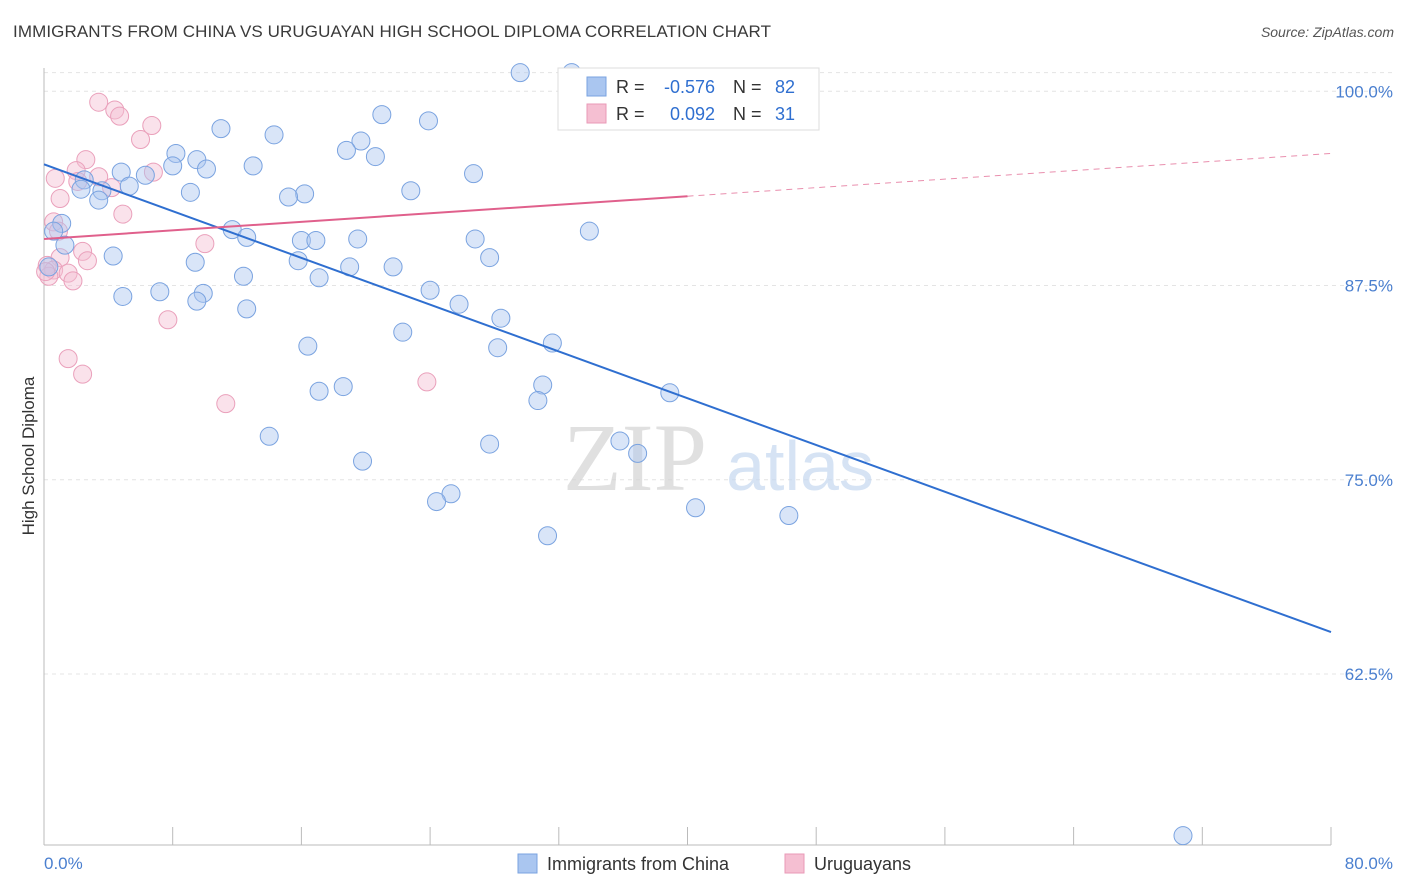 This screenshot has height=892, width=1406. Describe the element at coordinates (1009, 174) in the screenshot. I see `trend-line-uruguayans-extension` at that location.